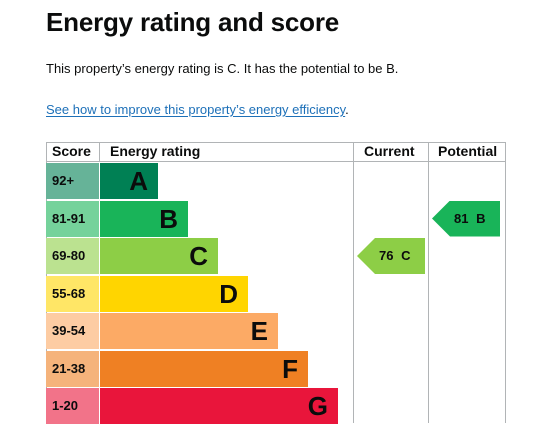  What do you see at coordinates (406, 255) in the screenshot?
I see `current-letter: C` at bounding box center [406, 255].